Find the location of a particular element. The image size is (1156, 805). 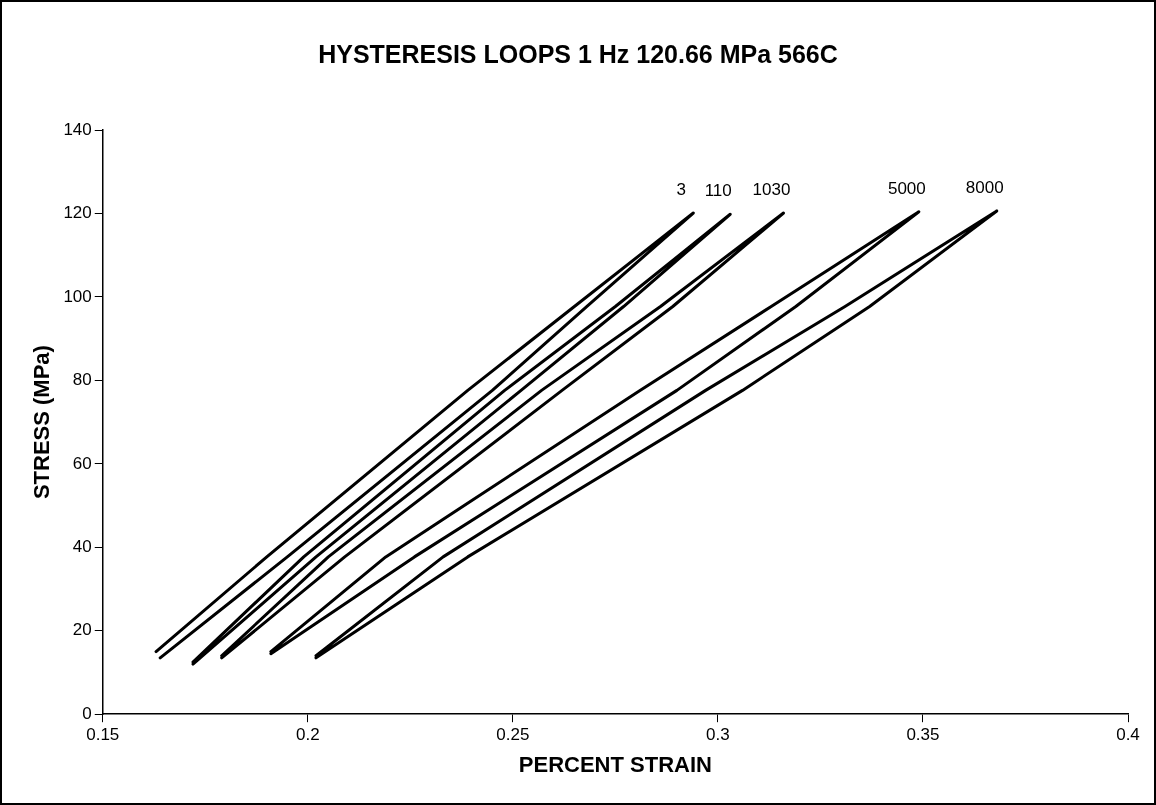

x-tick-label: 0.4 is located at coordinates (1128, 735).